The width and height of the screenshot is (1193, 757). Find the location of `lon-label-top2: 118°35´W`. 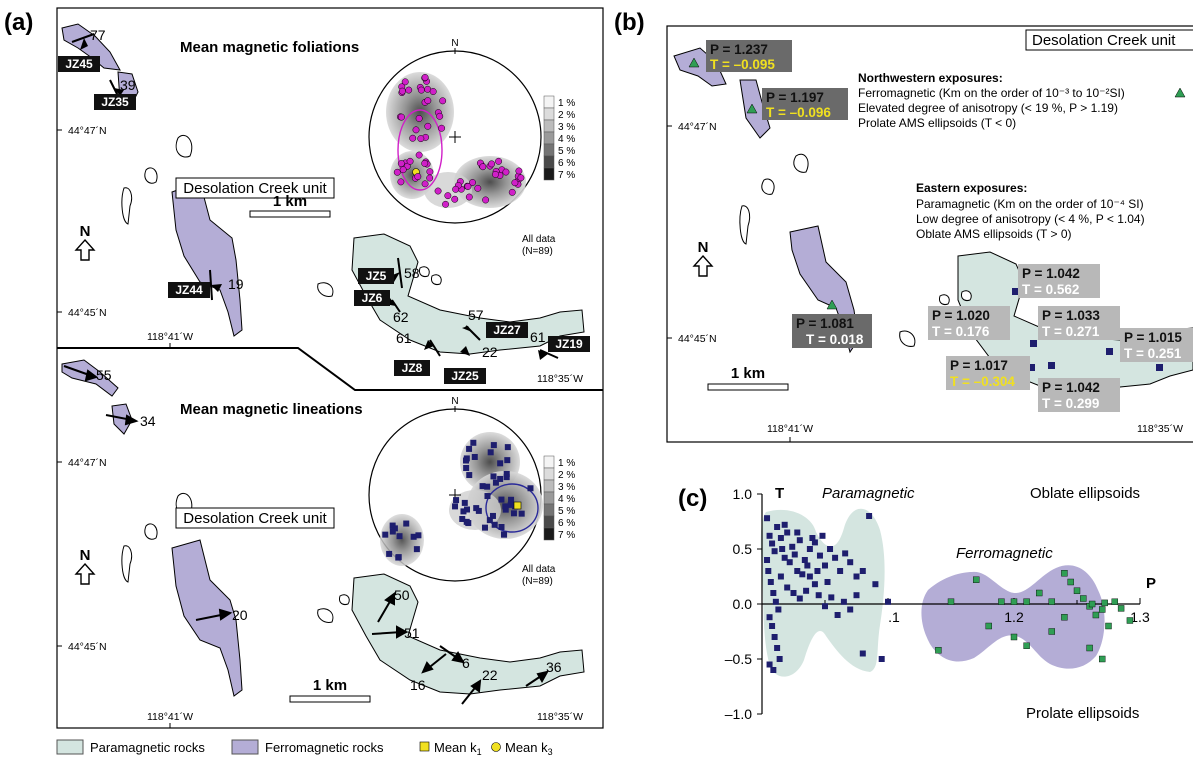

lon-label-top2: 118°35´W is located at coordinates (560, 379).